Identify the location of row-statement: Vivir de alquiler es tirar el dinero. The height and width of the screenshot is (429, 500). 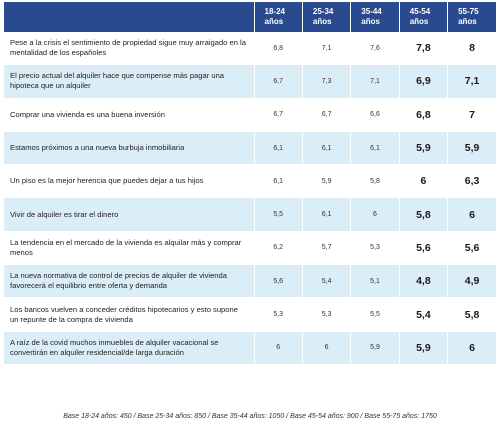
(129, 214).